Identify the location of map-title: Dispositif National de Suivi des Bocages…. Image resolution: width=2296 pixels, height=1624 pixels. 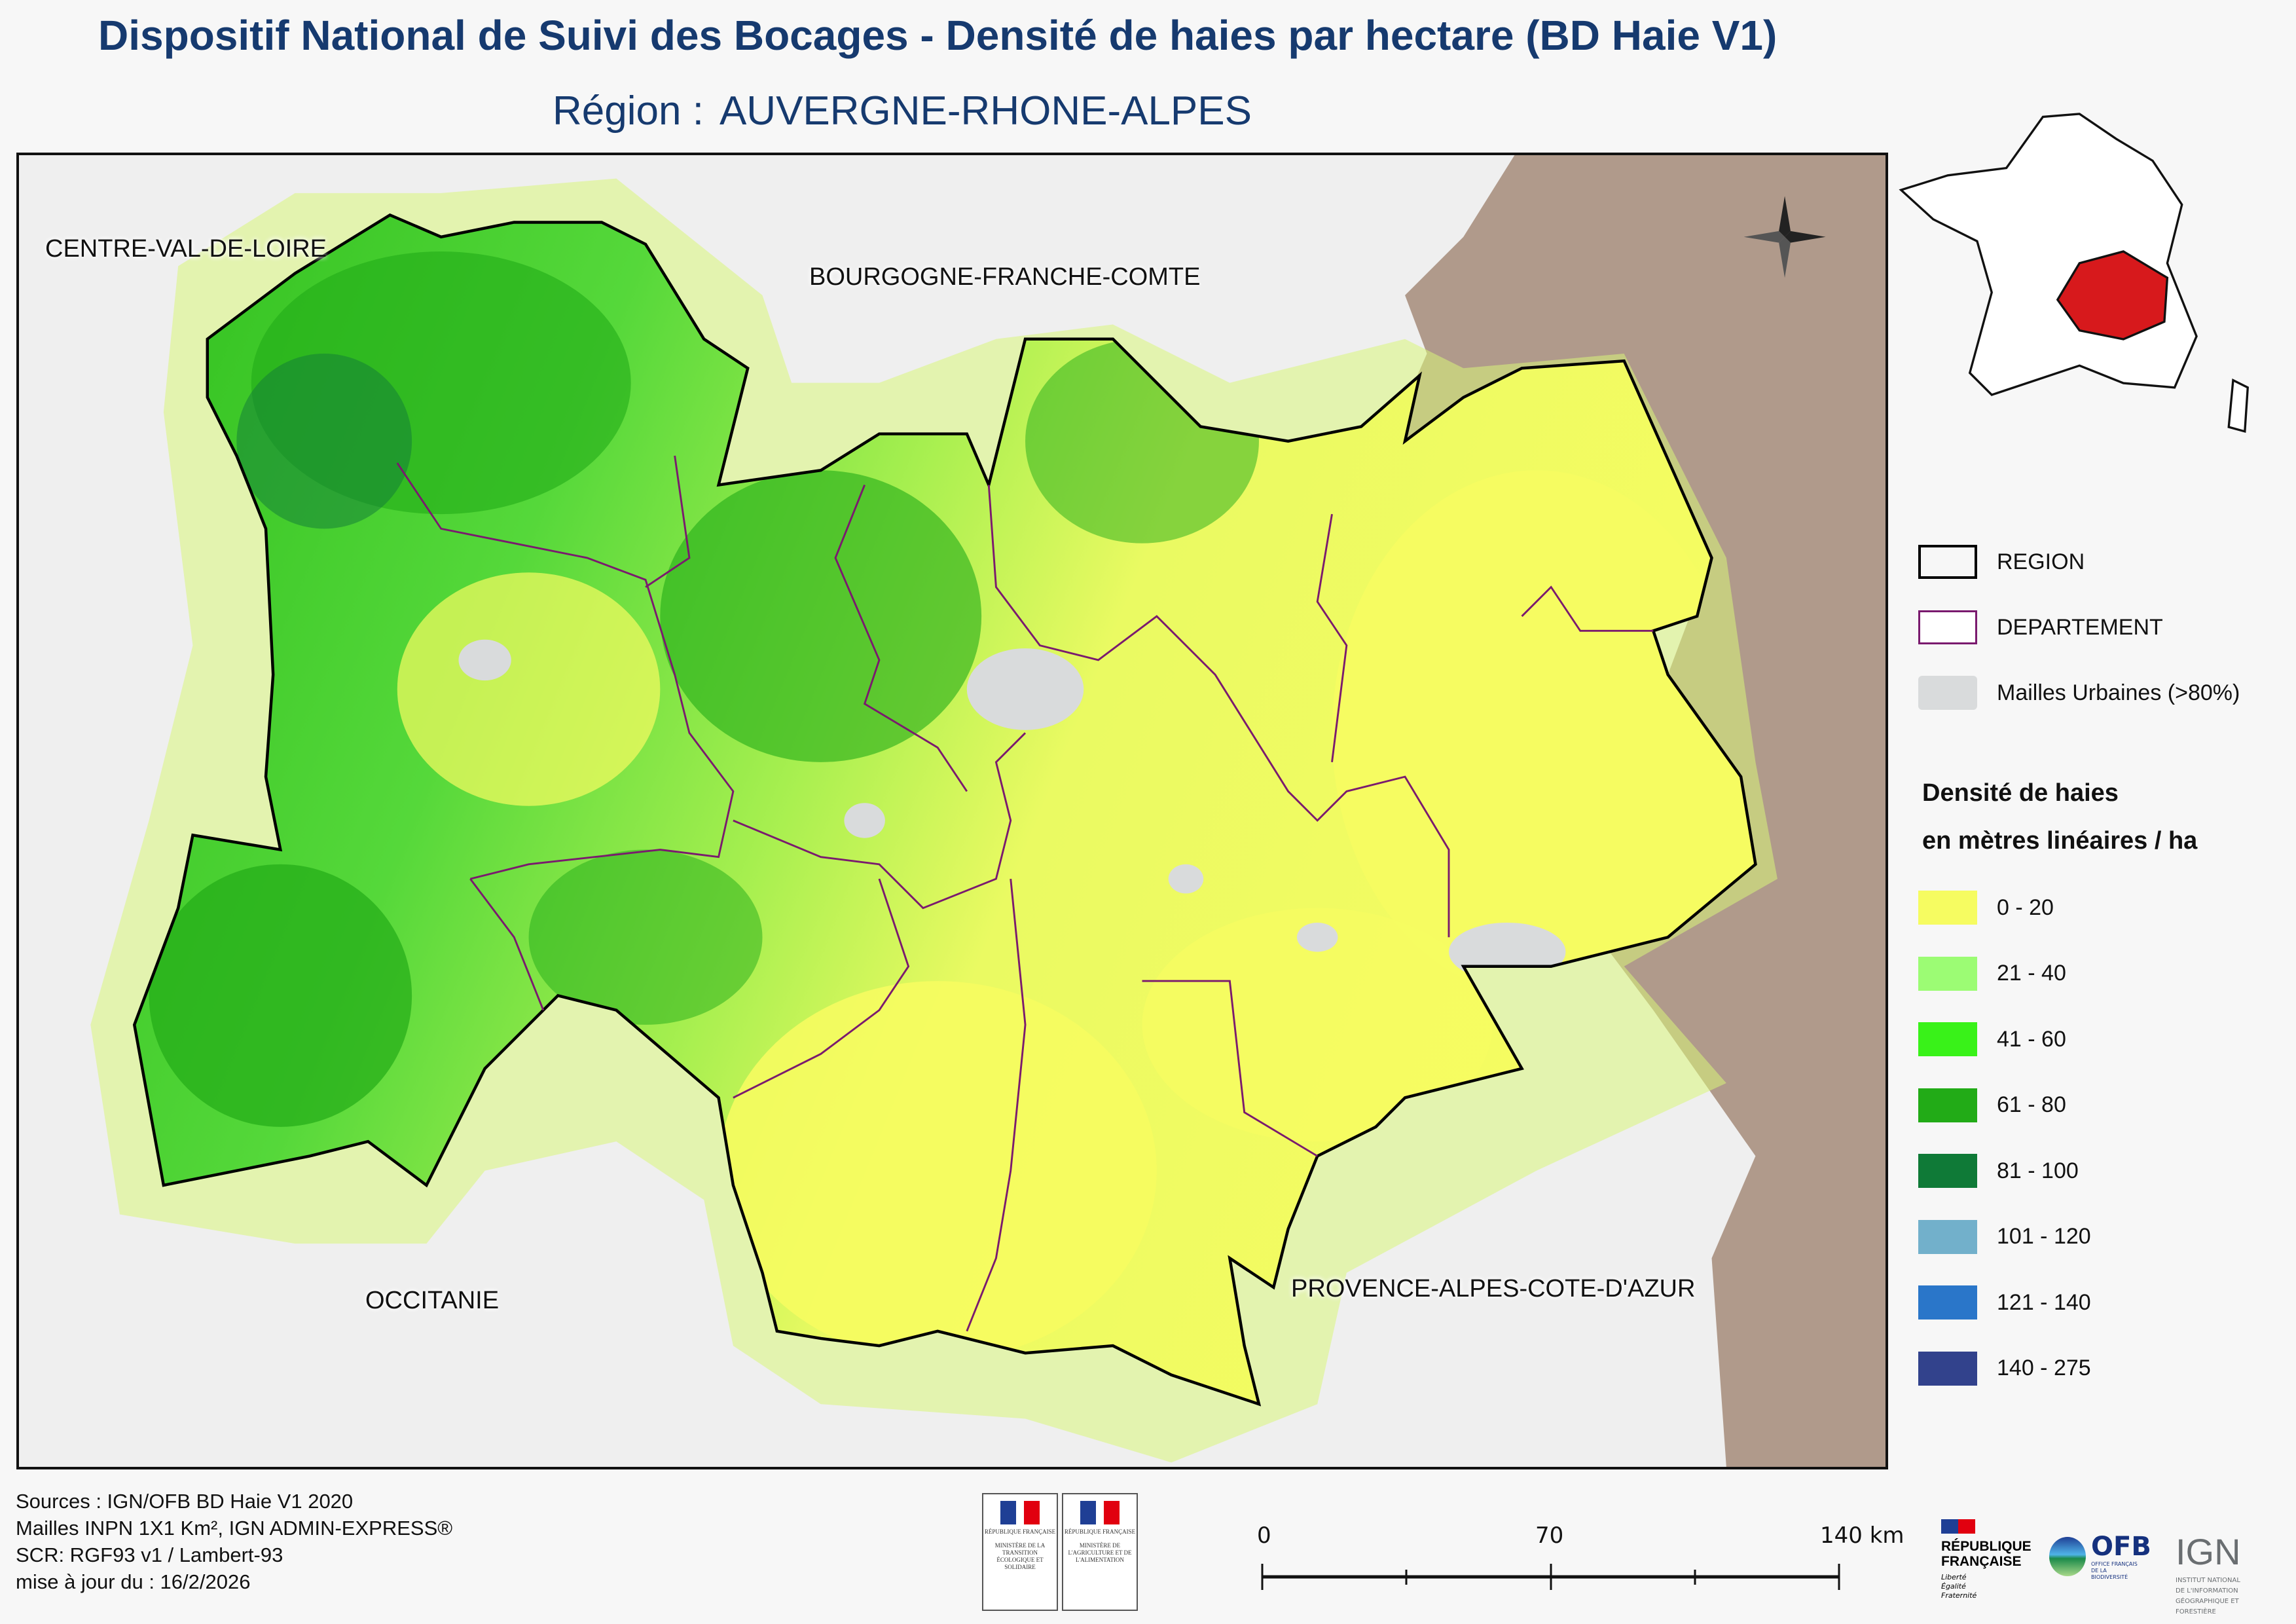
(937, 35).